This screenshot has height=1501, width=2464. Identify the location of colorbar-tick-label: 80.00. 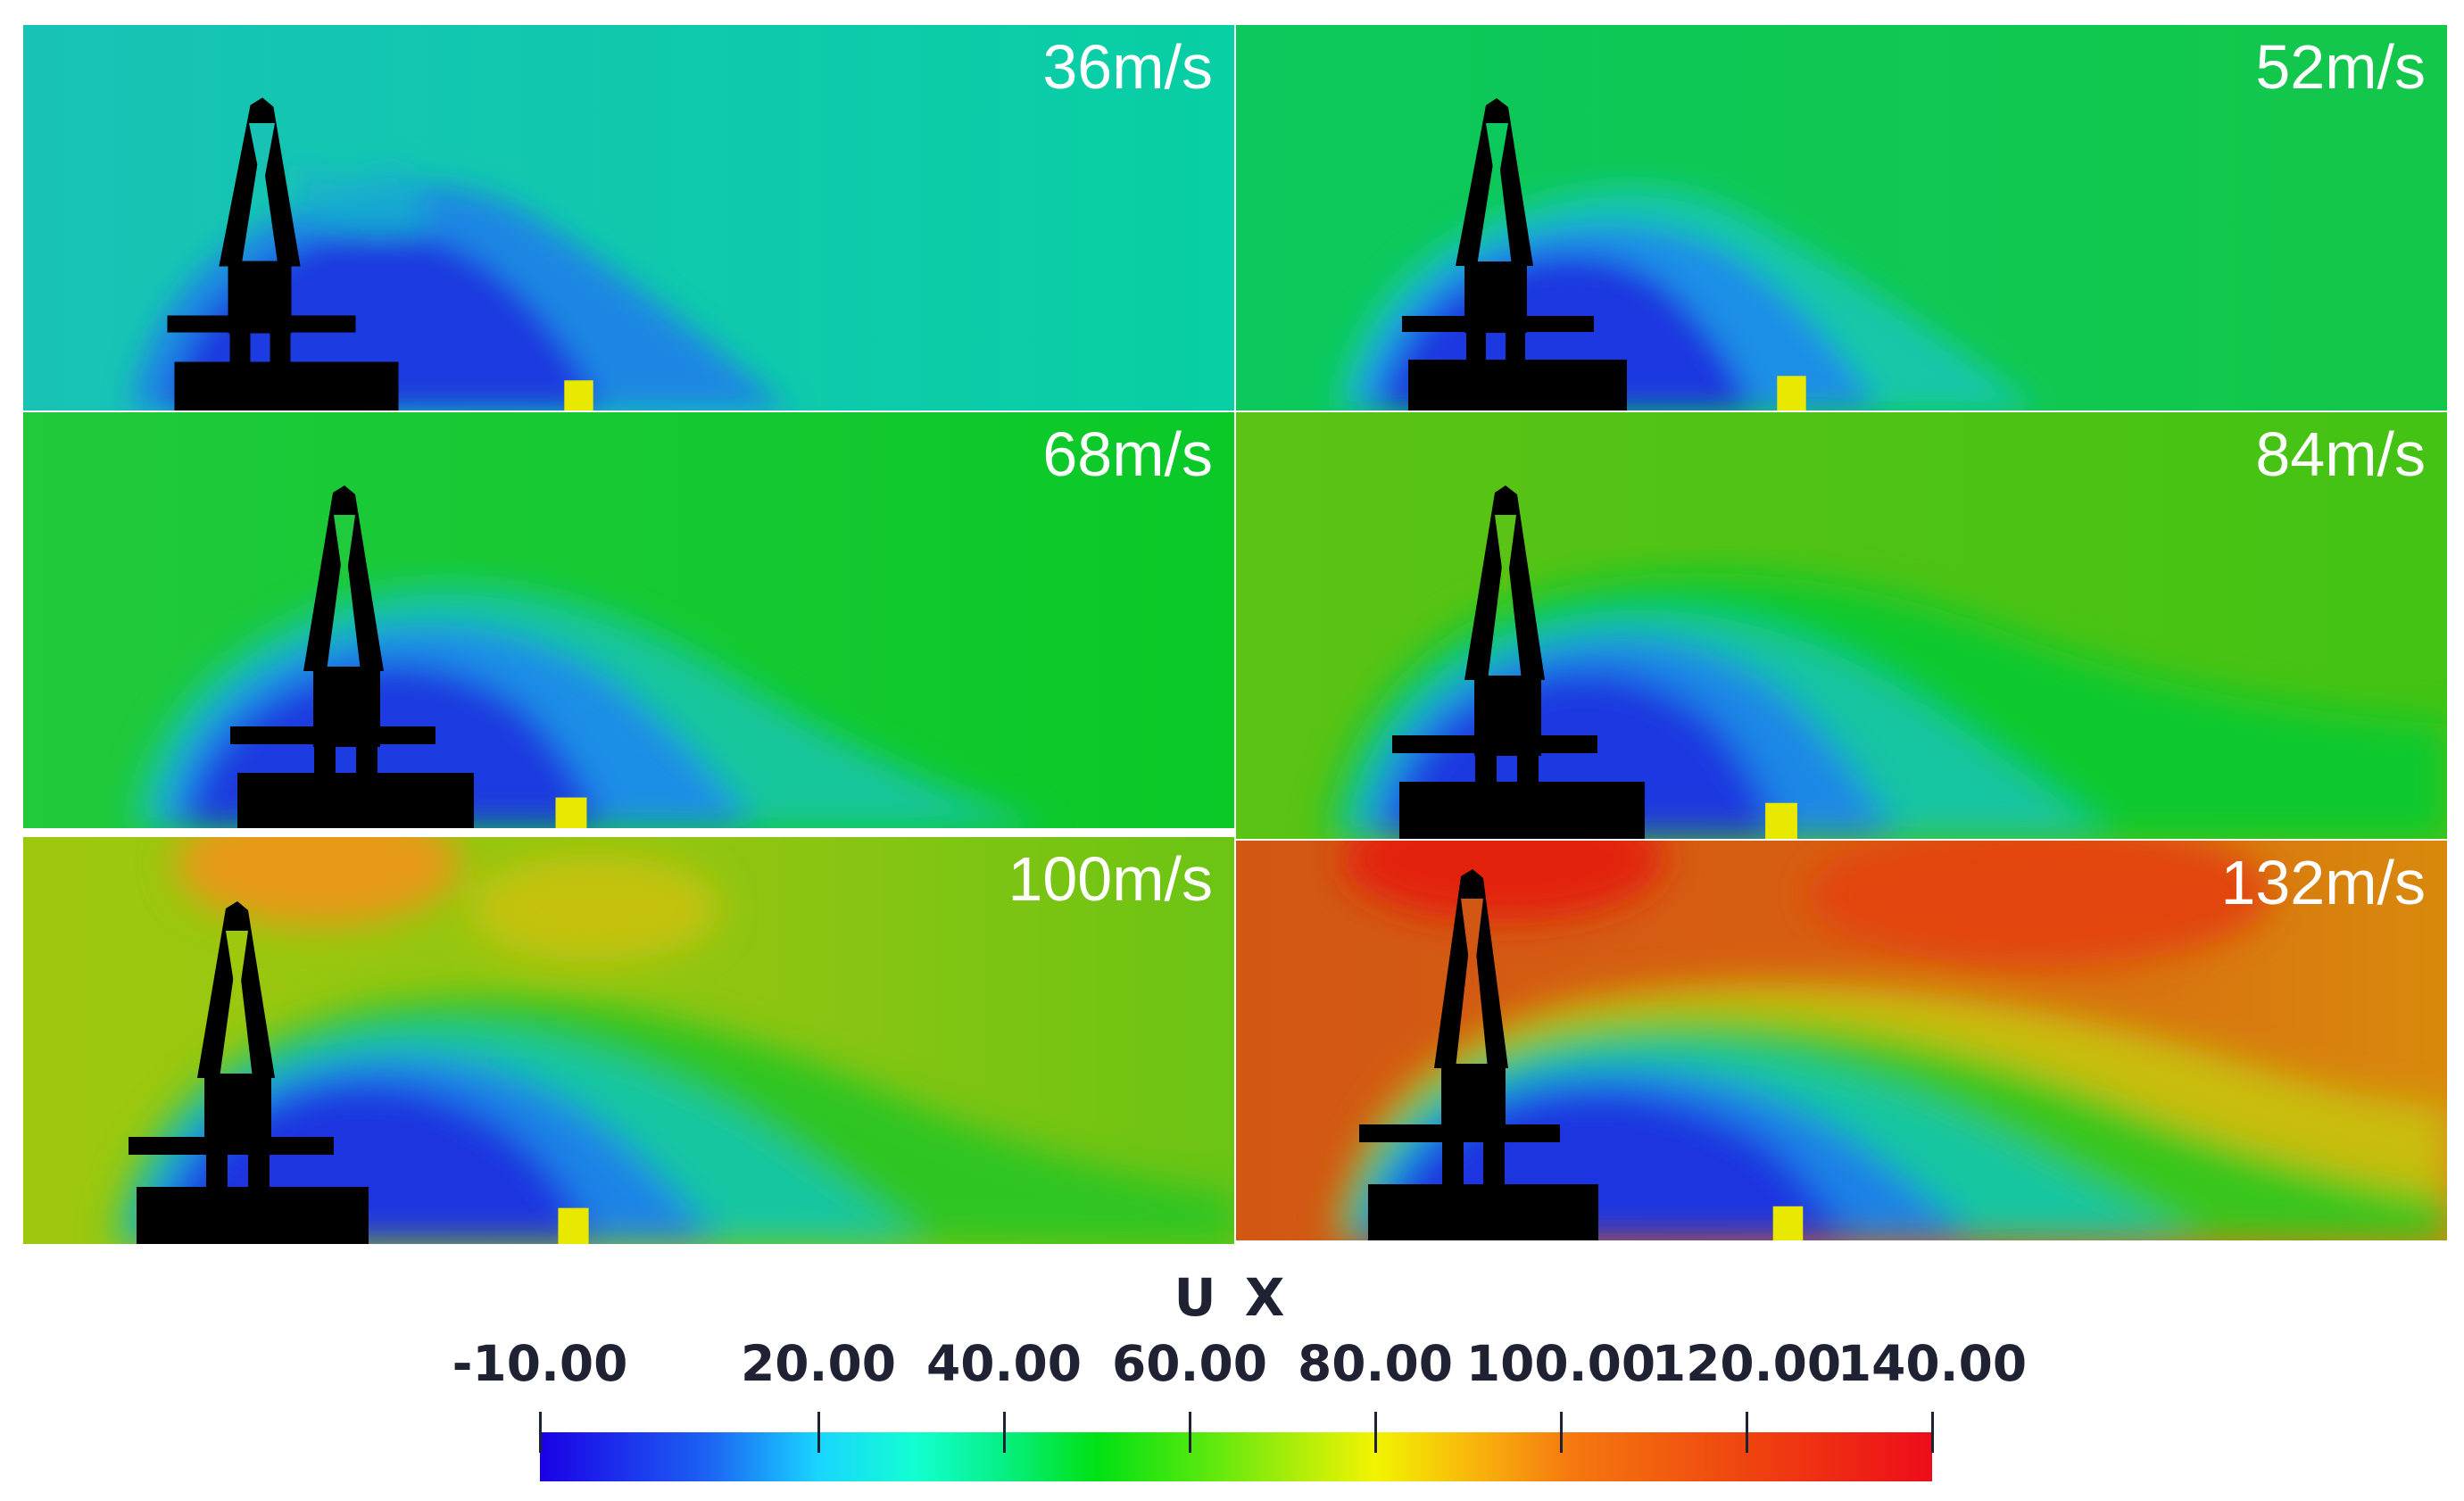
(1375, 1364).